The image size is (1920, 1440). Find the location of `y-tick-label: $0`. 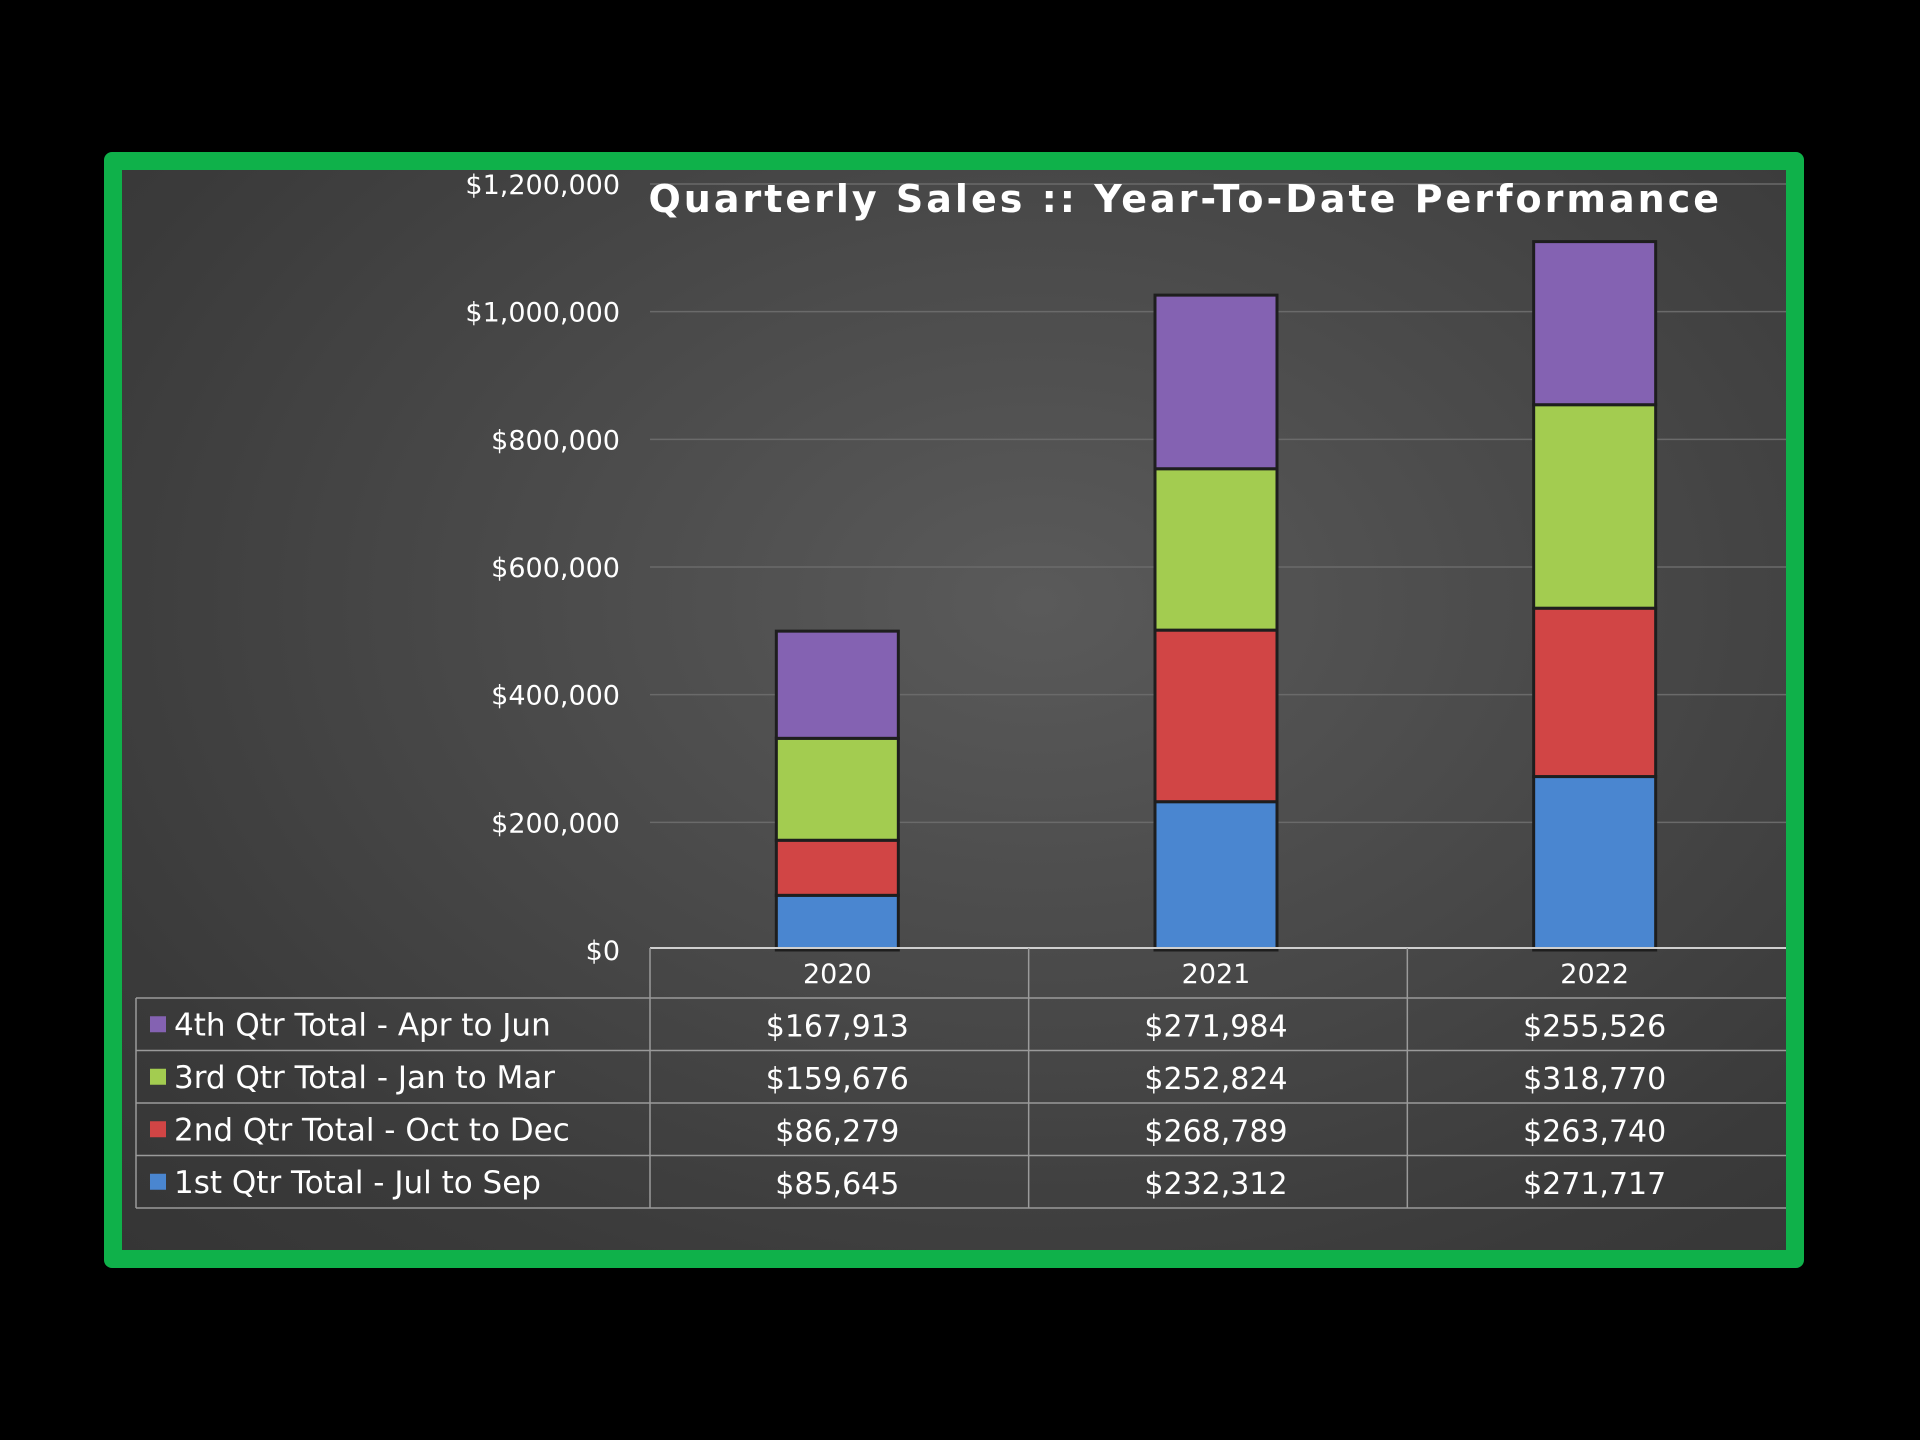

y-tick-label: $0 is located at coordinates (603, 951).